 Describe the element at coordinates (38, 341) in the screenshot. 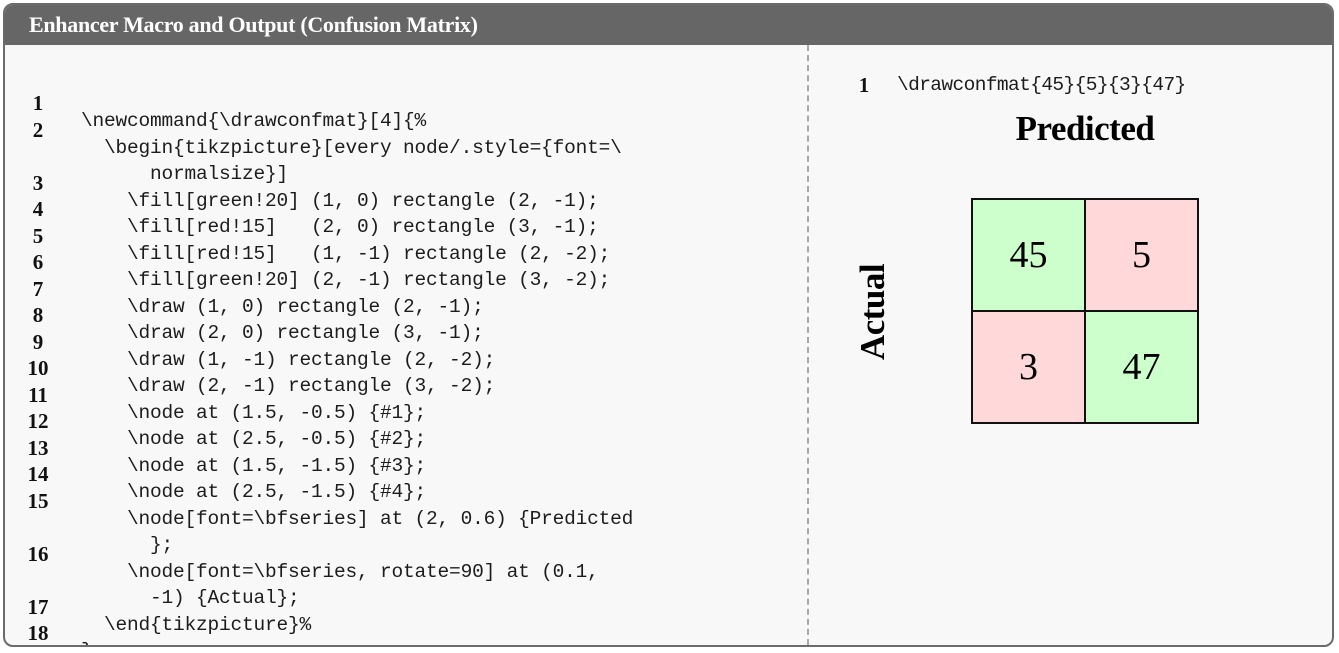

I see `line-number: 9` at that location.